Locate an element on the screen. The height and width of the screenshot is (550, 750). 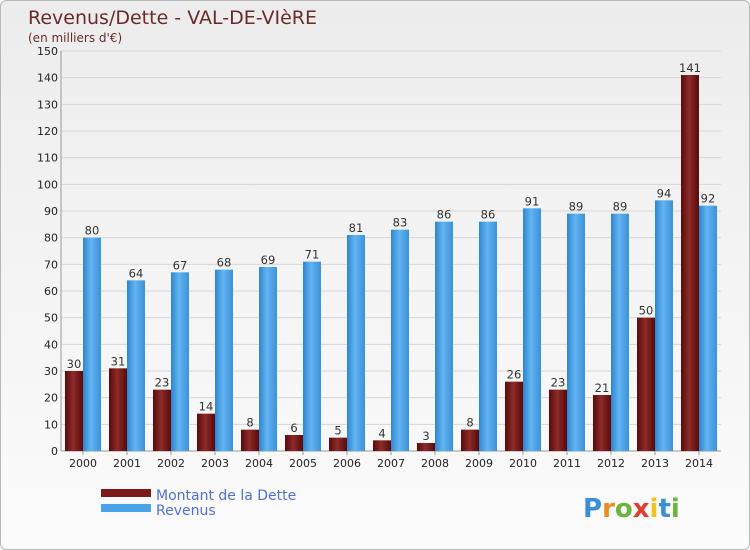
value-label: 68 is located at coordinates (224, 263).